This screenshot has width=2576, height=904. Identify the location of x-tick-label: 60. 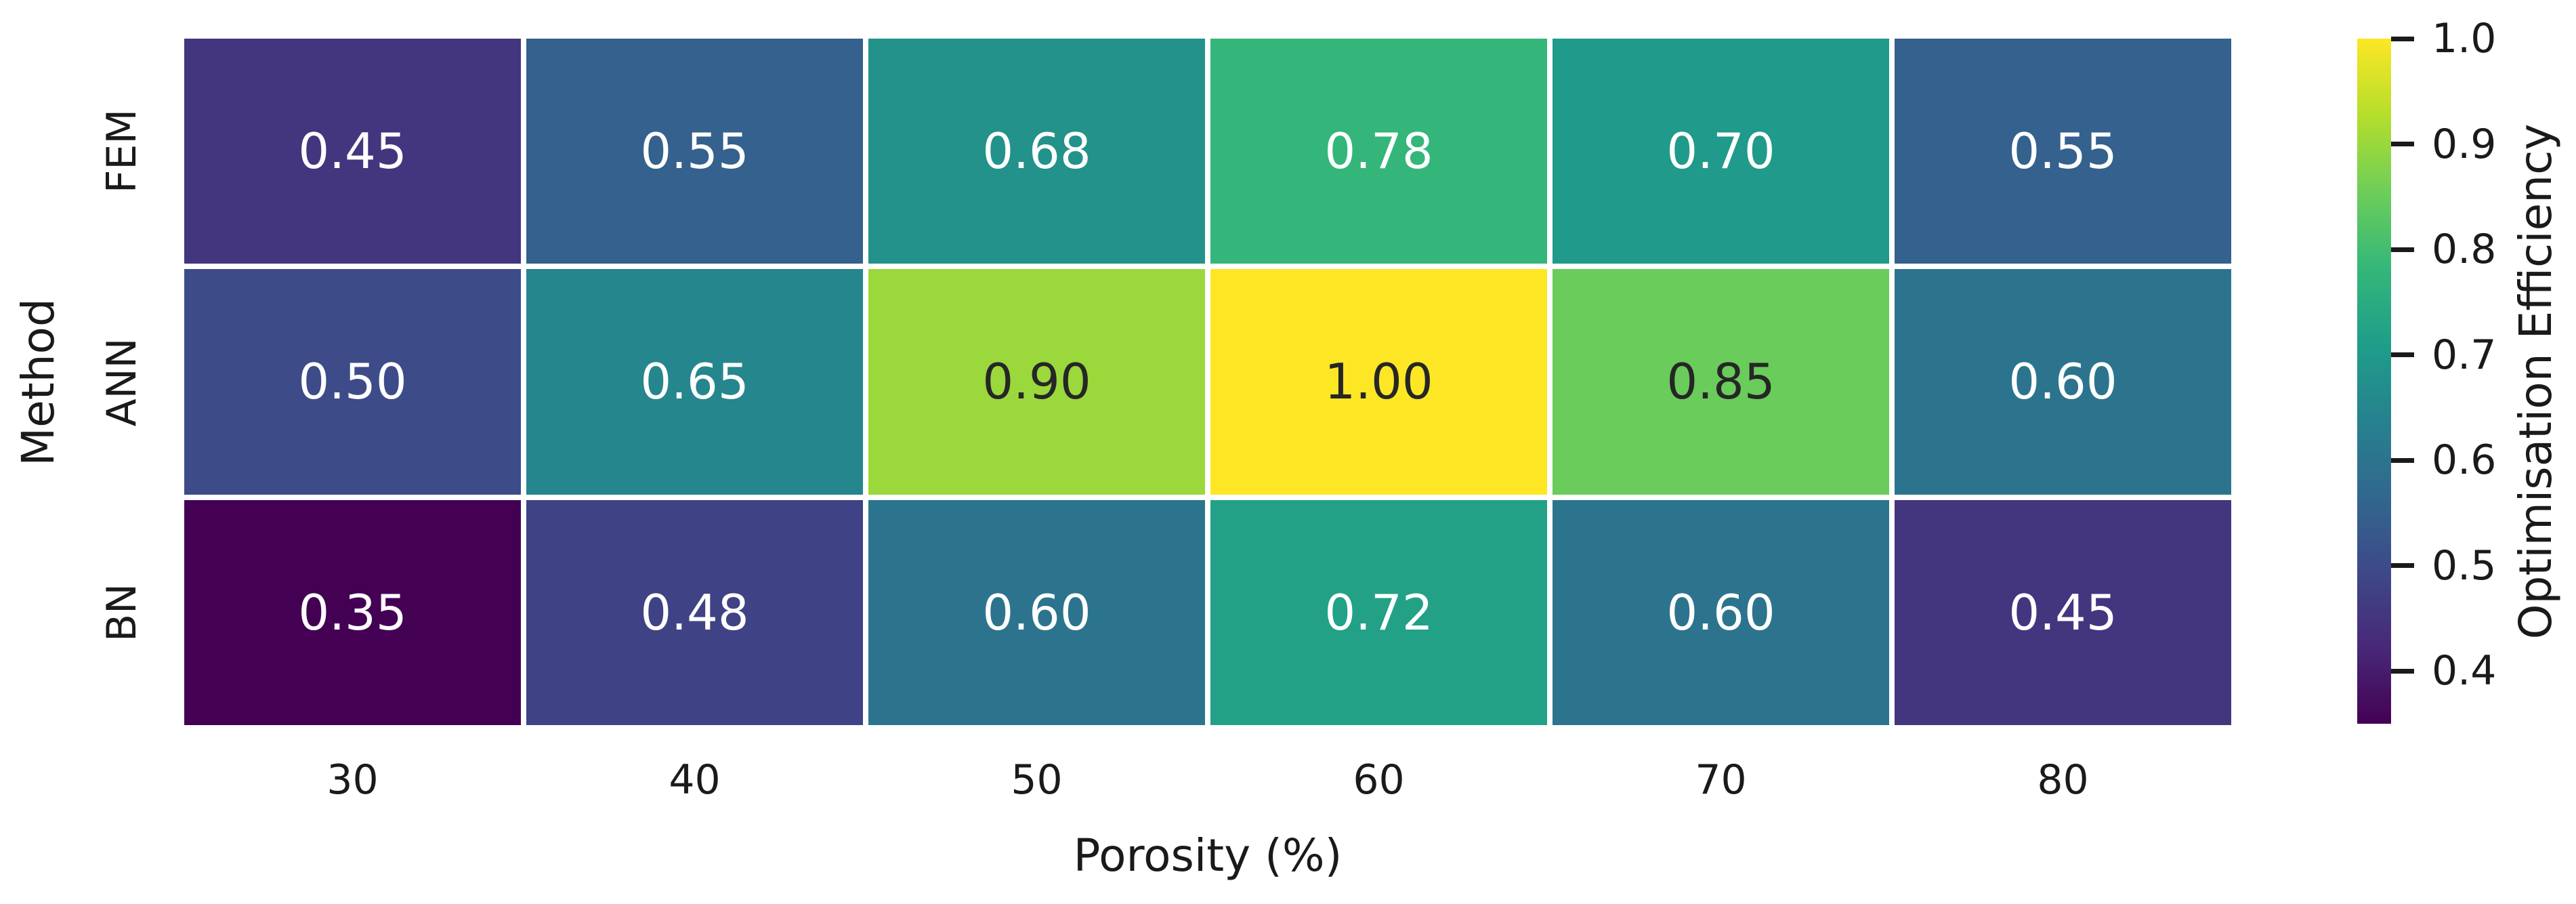
(1379, 780).